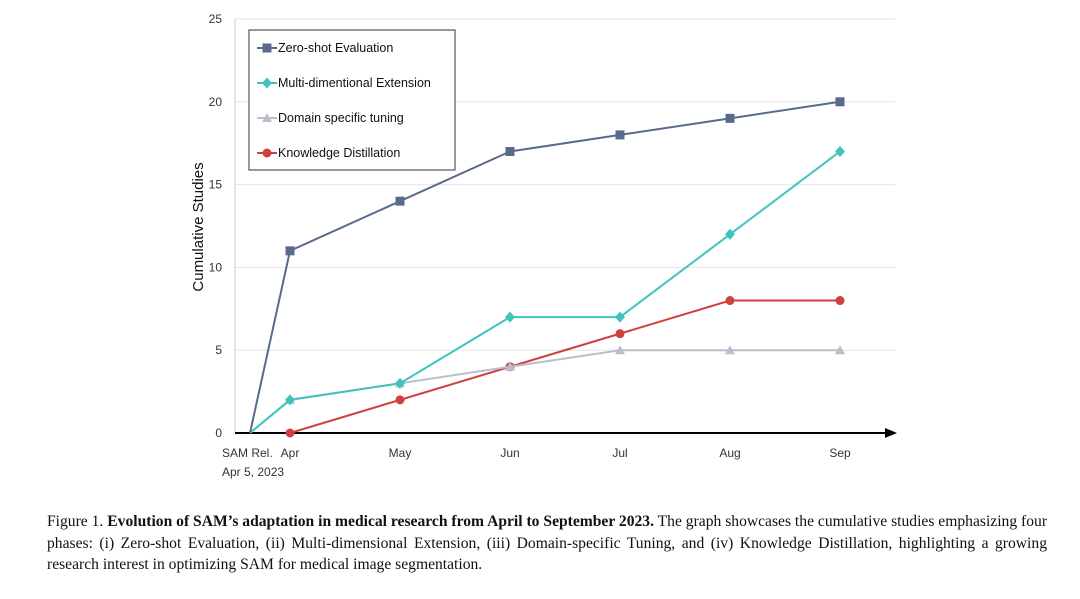 This screenshot has width=1080, height=599. I want to click on caption-prefix: Figure 1., so click(75, 521).